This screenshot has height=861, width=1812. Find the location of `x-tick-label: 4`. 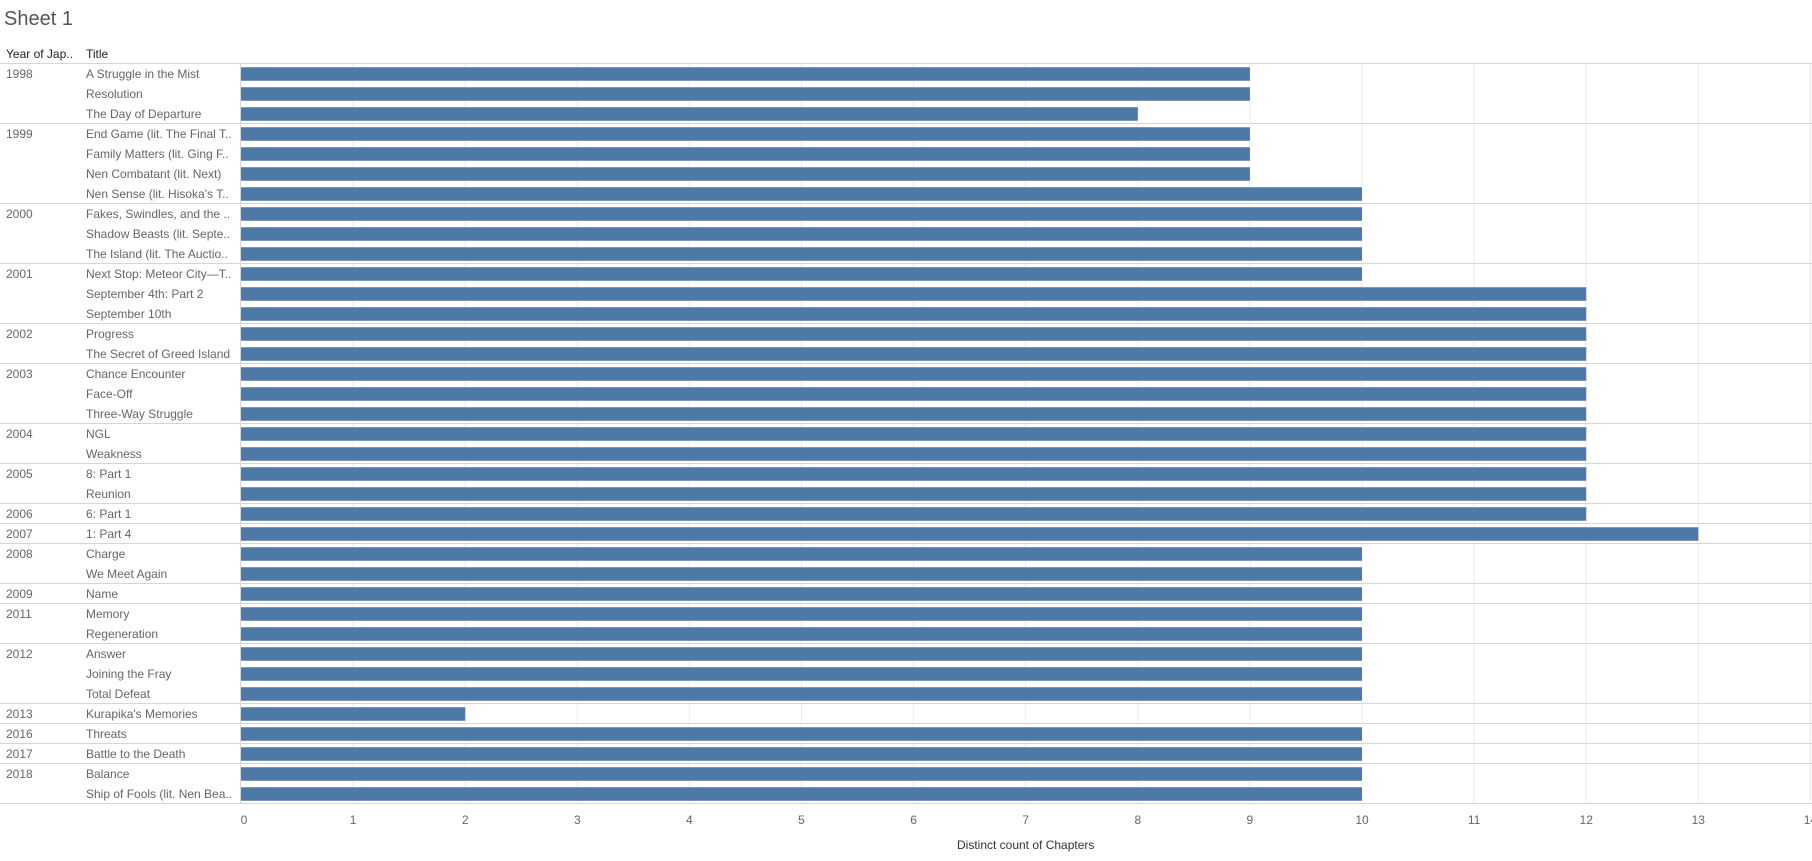

x-tick-label: 4 is located at coordinates (689, 820).